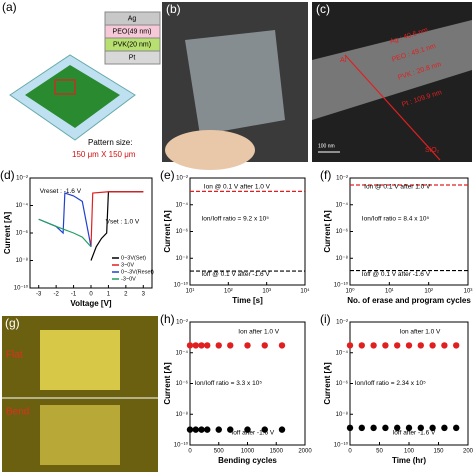 This screenshot has width=474, height=474. Describe the element at coordinates (17, 412) in the screenshot. I see `bend-label: Bend` at that location.